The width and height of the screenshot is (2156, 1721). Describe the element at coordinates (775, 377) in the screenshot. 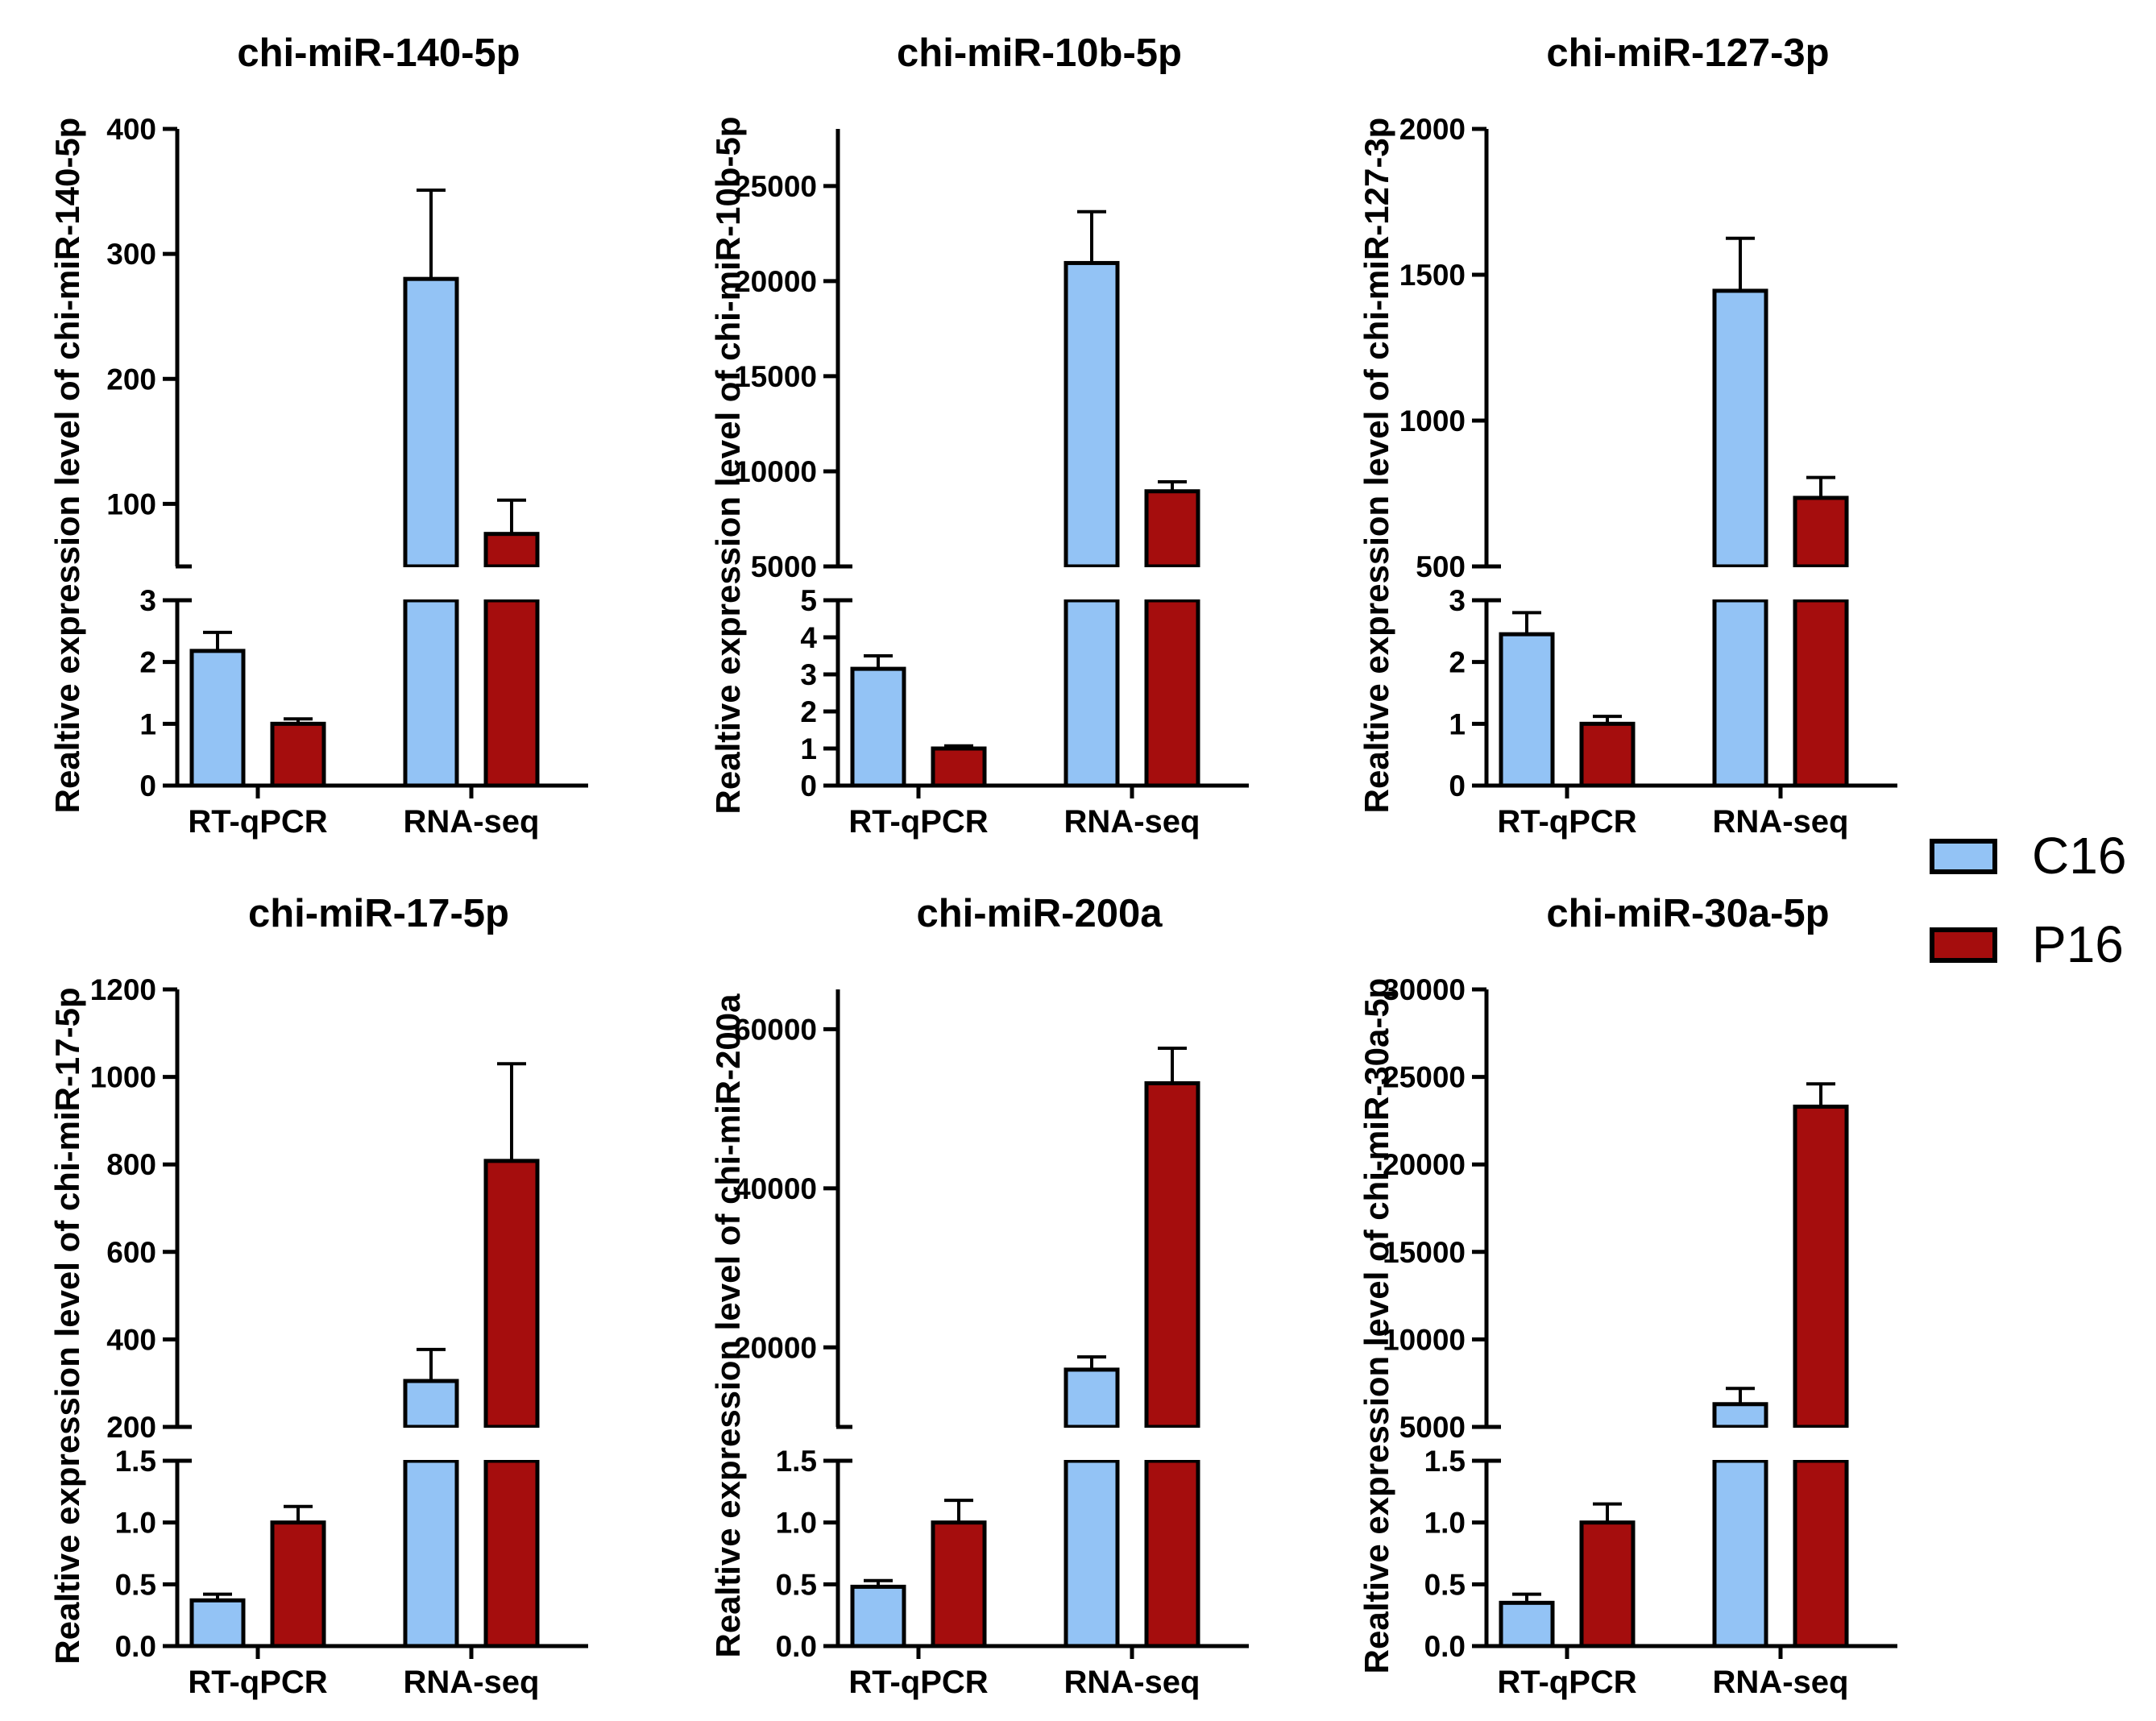

I see `y-tick-label: 15000` at that location.